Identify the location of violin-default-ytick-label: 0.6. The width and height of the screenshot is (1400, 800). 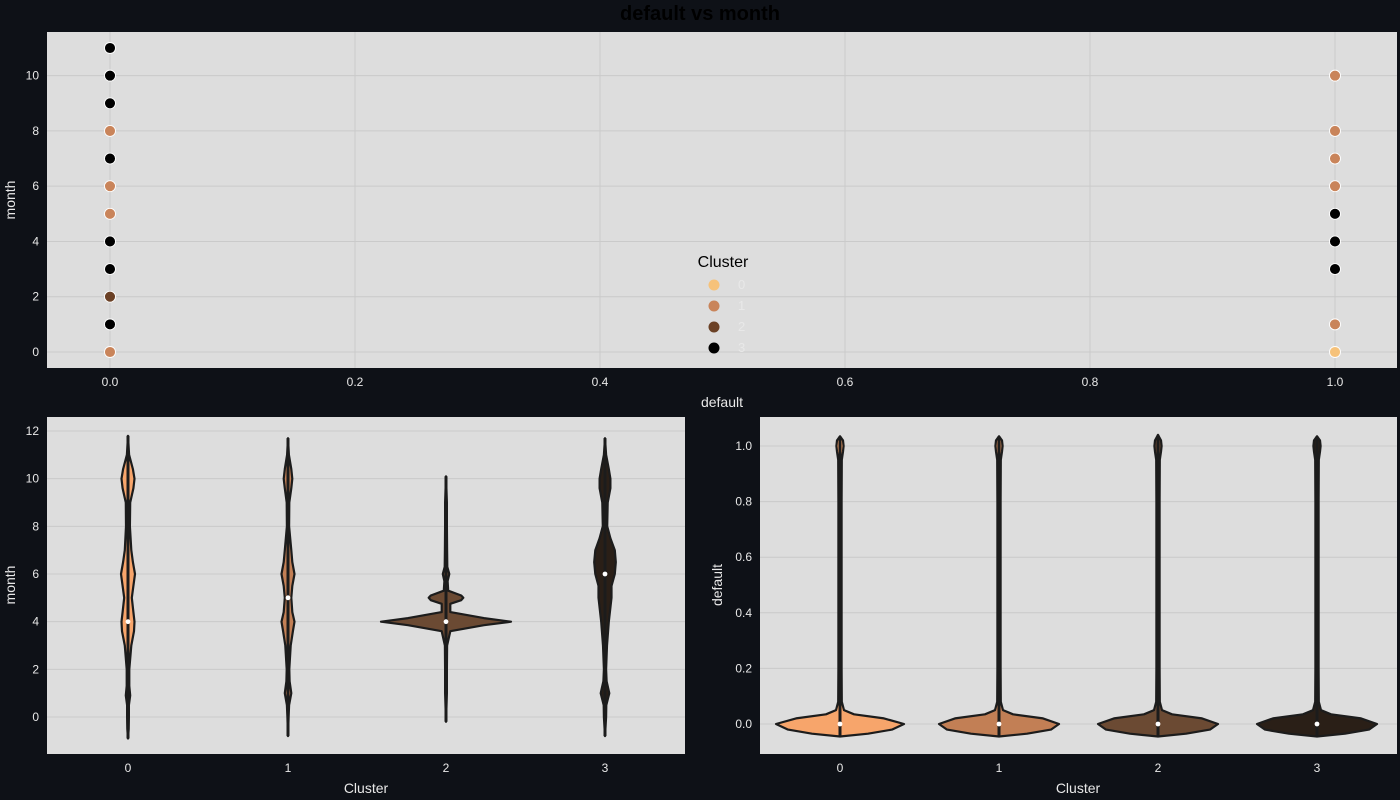
(743, 557).